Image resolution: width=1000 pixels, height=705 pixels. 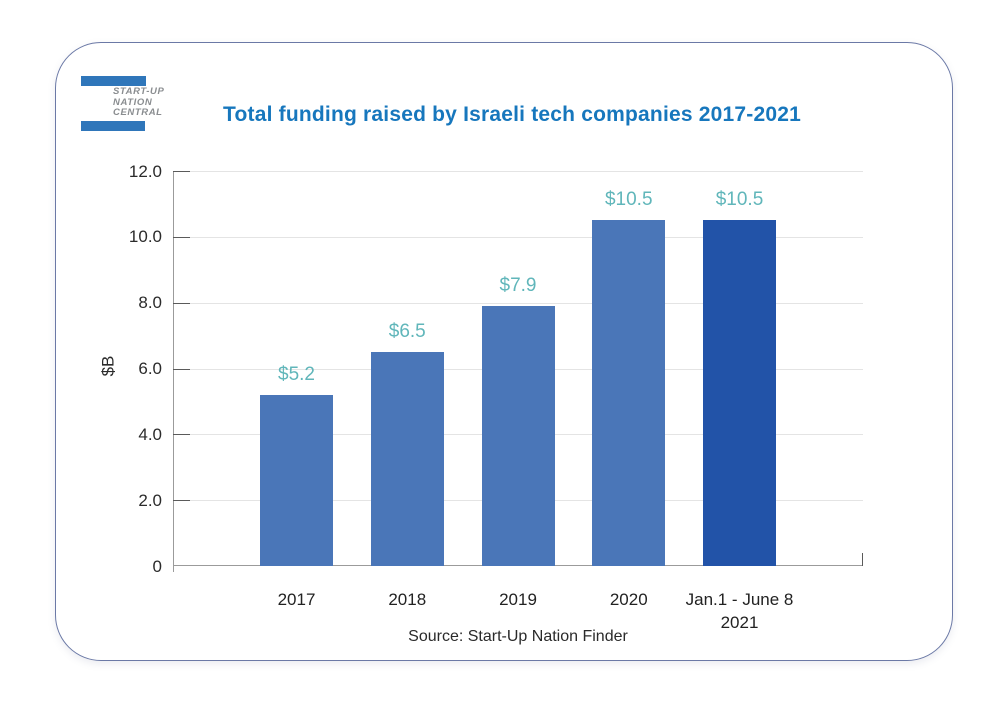 What do you see at coordinates (518, 171) in the screenshot?
I see `gridline-12.0` at bounding box center [518, 171].